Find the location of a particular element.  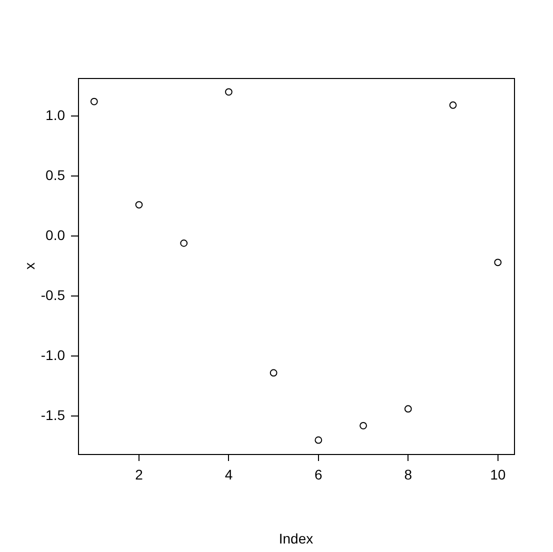

y-axis-title: x is located at coordinates (29, 266).